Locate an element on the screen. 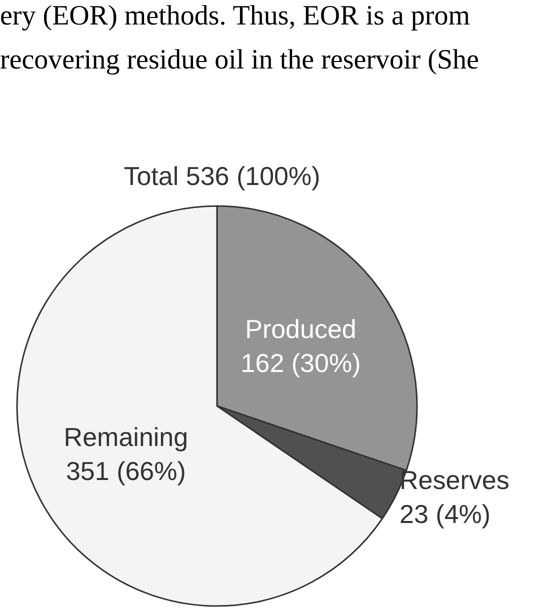 The image size is (560, 609). slice-label: Reserves is located at coordinates (455, 480).